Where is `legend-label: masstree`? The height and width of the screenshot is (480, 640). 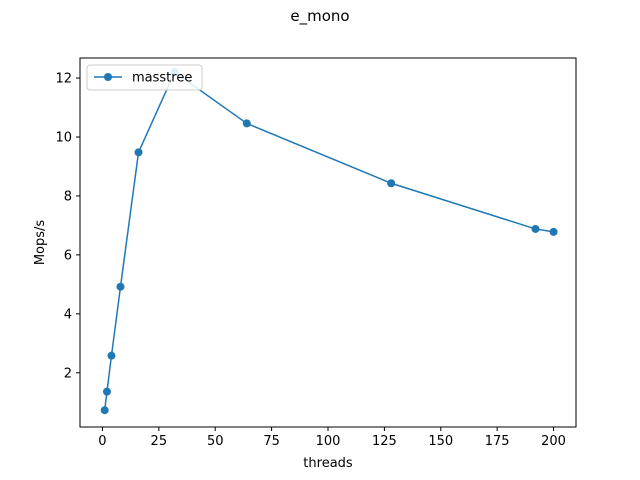
legend-label: masstree is located at coordinates (162, 78).